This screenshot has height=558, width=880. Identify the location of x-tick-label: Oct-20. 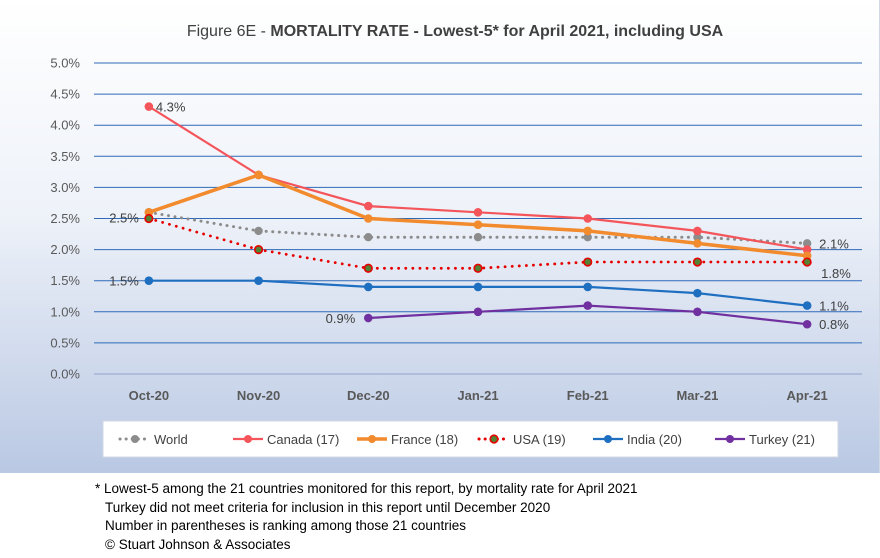
(149, 395).